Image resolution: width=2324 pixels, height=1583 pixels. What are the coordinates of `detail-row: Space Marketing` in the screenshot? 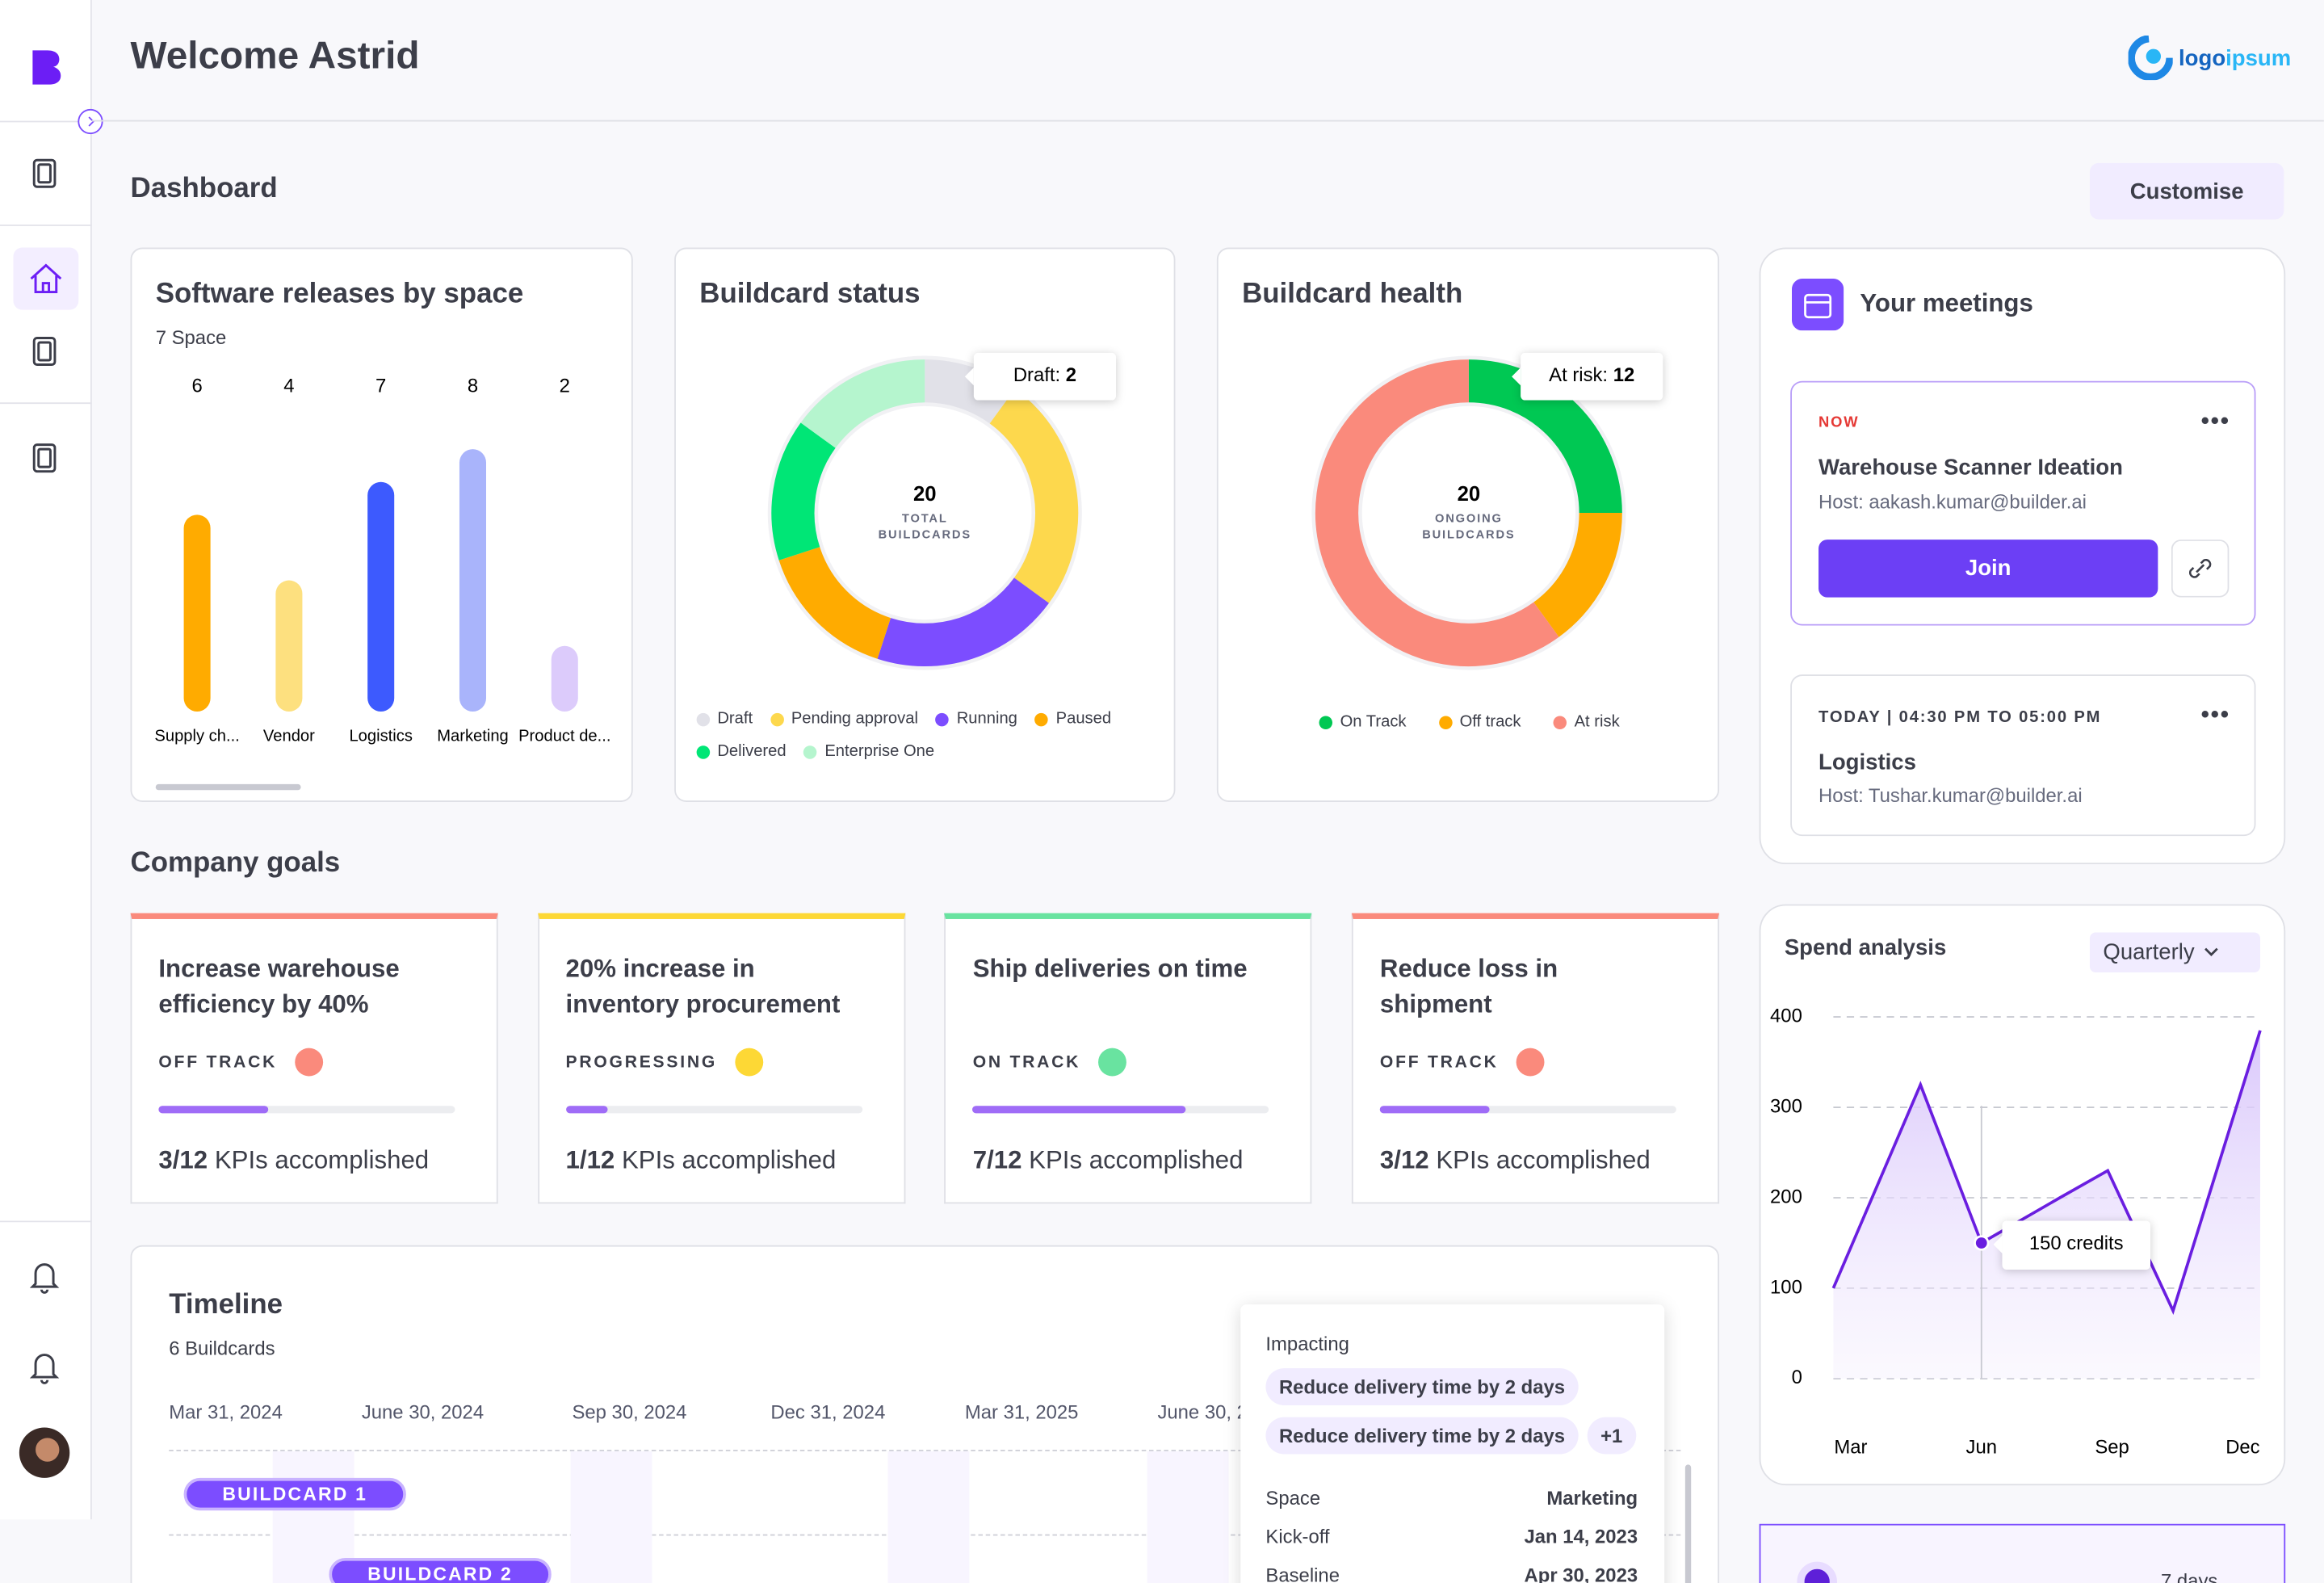 It's located at (1451, 1498).